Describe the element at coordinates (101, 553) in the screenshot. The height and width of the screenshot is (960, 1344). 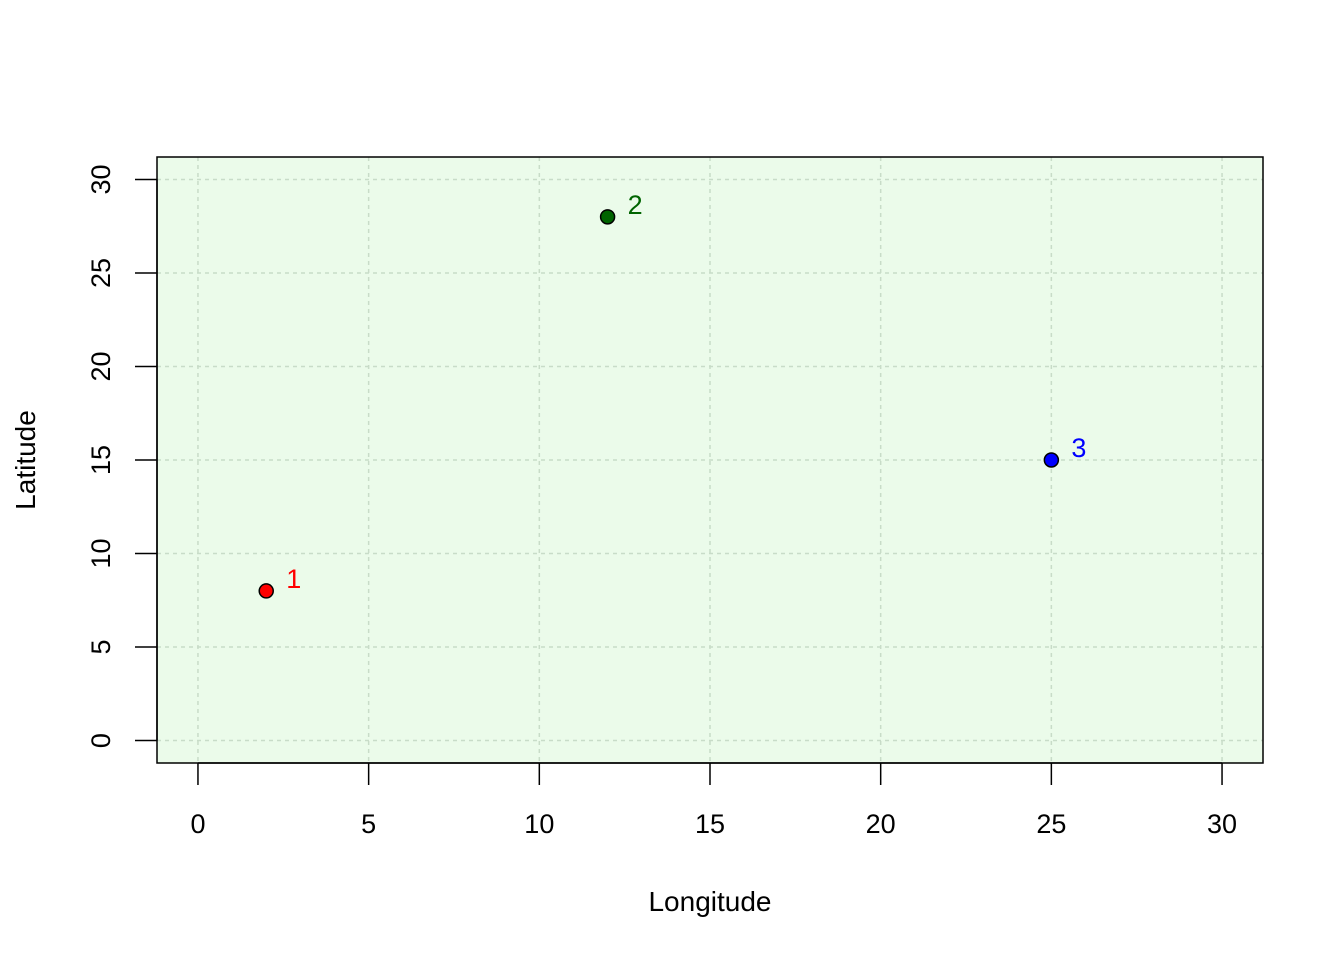
I see `y-tick-label-10: 10` at that location.